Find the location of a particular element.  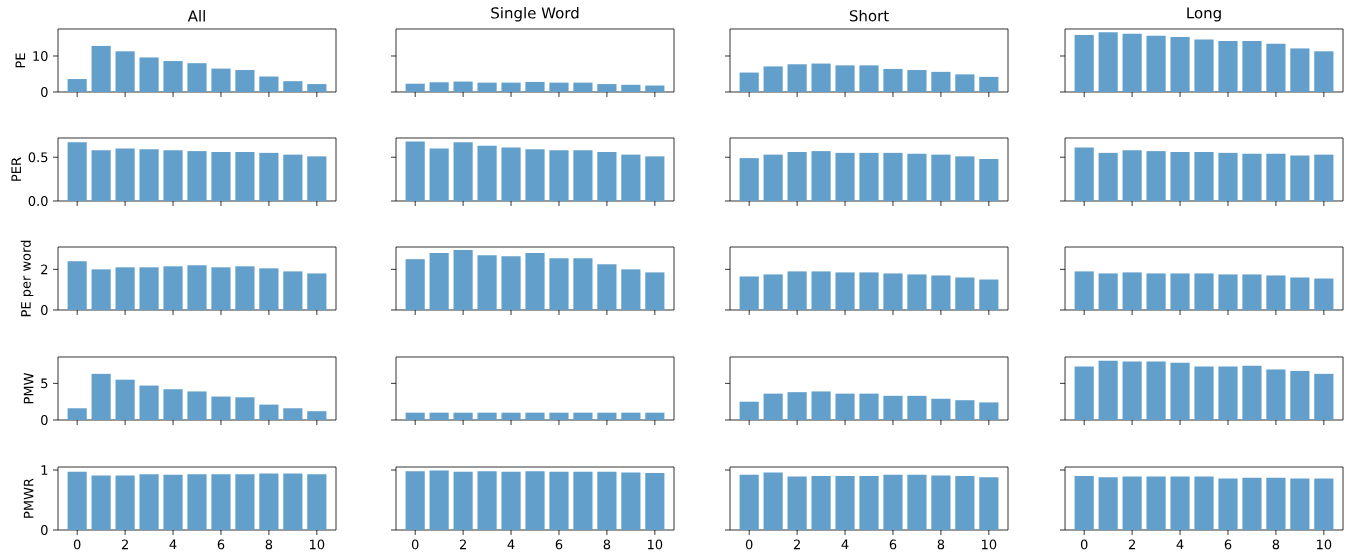

x-tick-label: 0 is located at coordinates (1084, 544).